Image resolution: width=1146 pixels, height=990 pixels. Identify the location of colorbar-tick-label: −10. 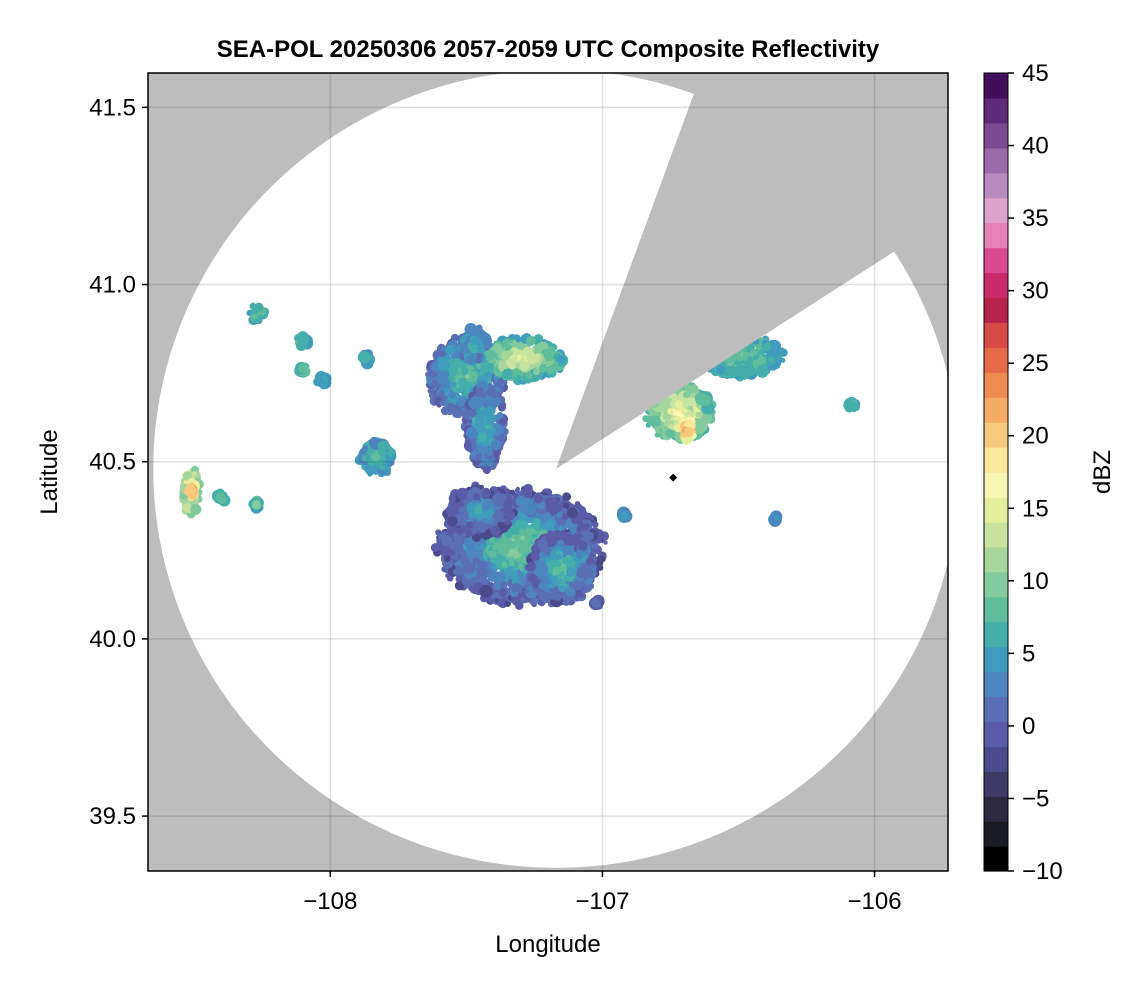
(1042, 871).